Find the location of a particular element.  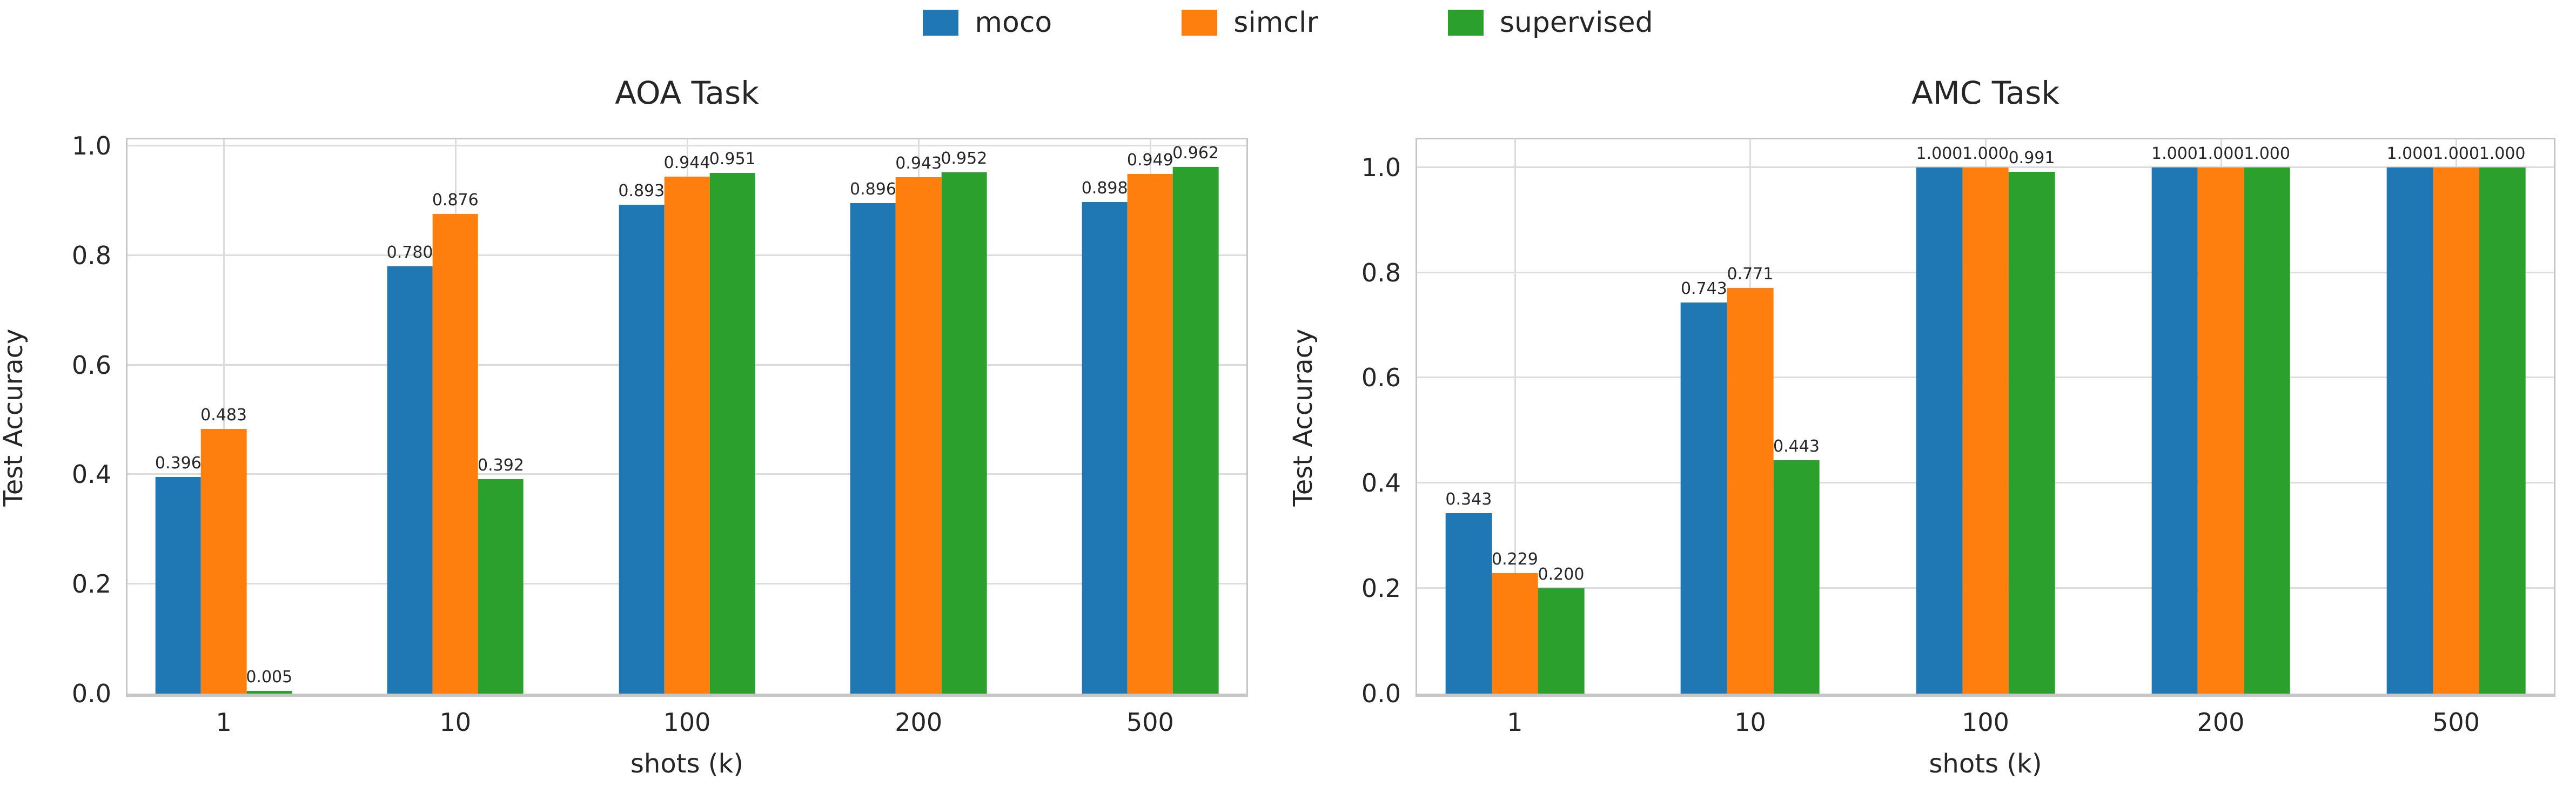

bar-supervised: 0.200 is located at coordinates (1561, 630).